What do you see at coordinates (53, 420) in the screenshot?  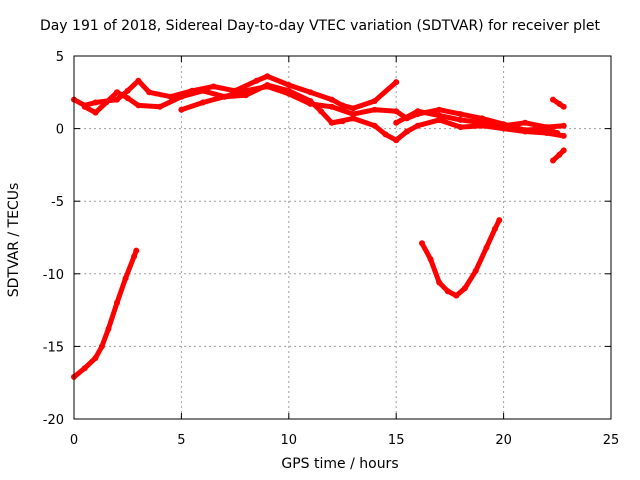 I see `y-tick-label: -20` at bounding box center [53, 420].